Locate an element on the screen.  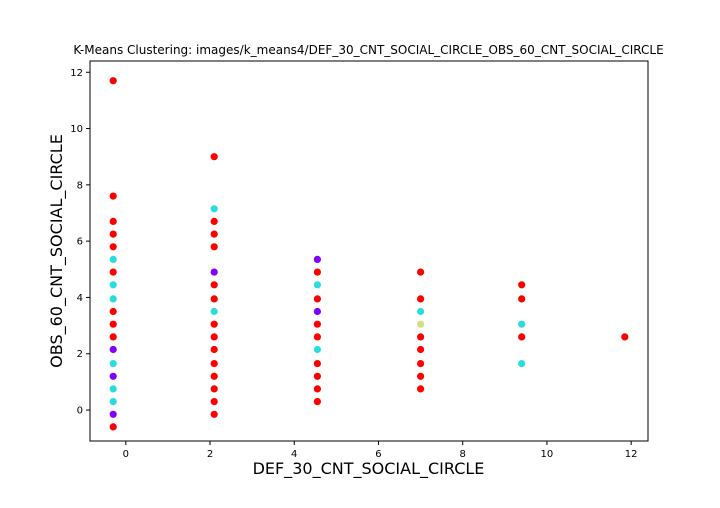
y-tick-label: 10 is located at coordinates (76, 129).